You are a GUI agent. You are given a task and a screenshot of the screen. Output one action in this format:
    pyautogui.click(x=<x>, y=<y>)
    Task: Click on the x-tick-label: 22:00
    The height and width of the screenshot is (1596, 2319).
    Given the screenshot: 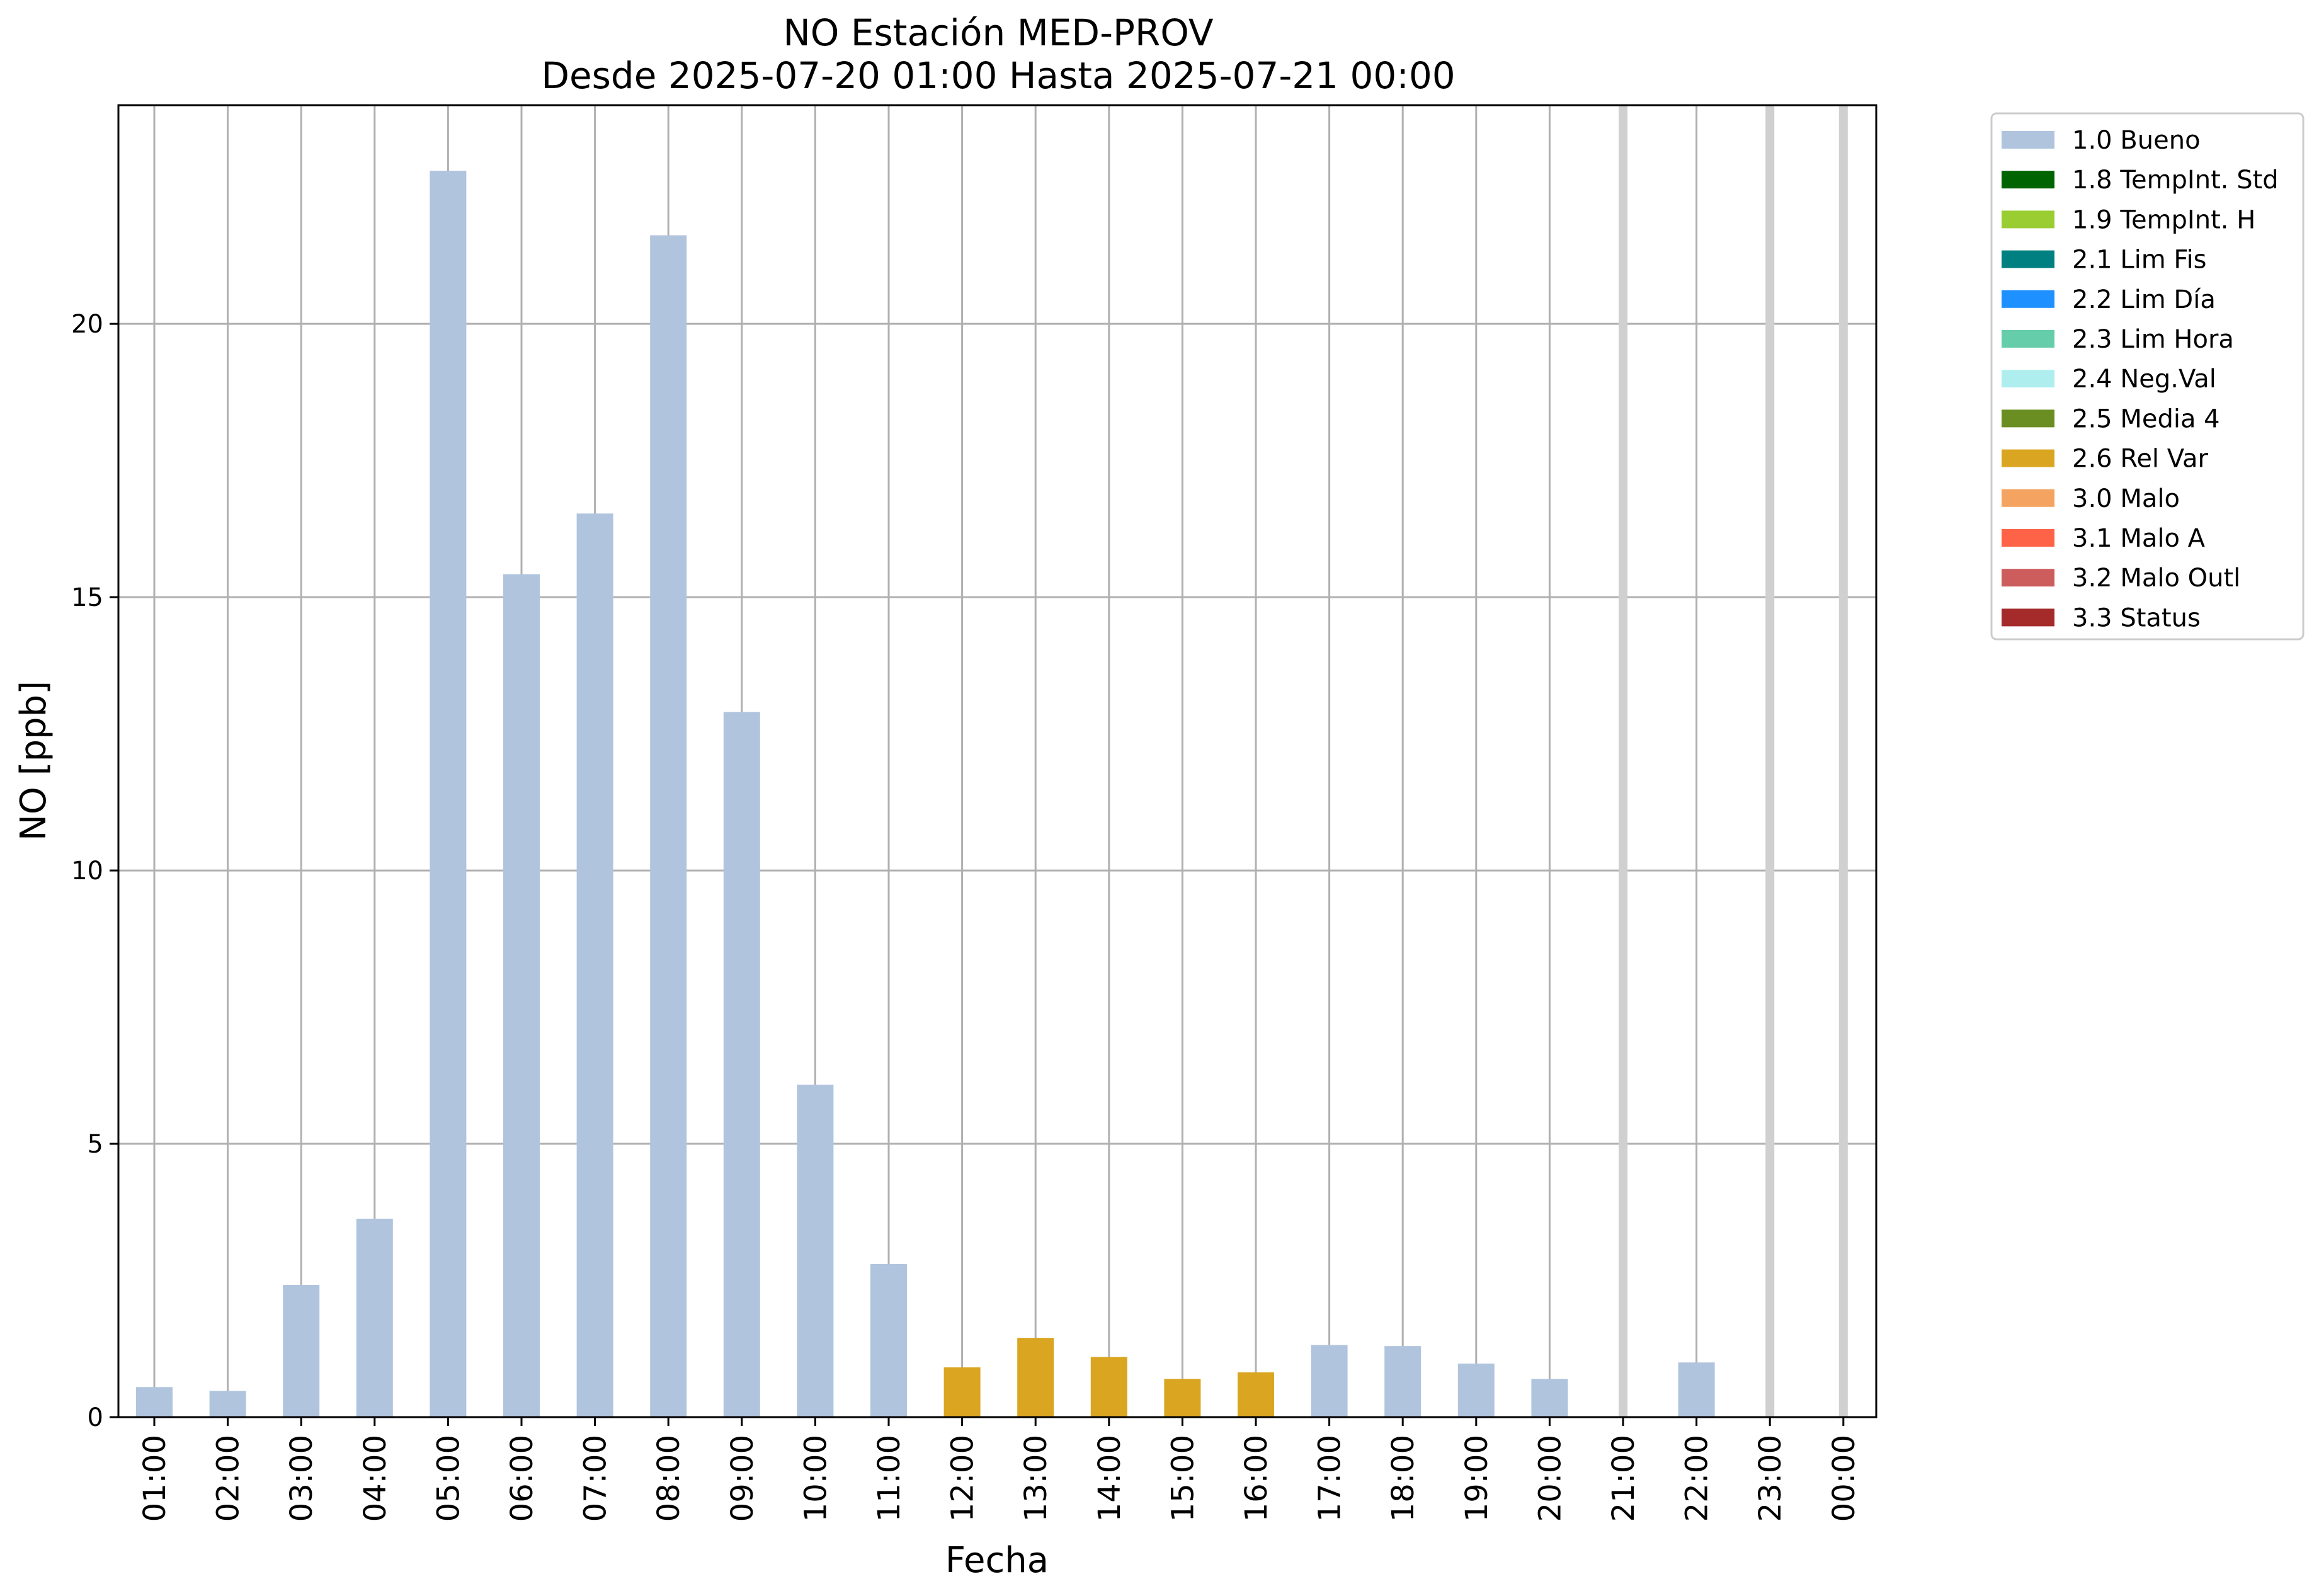 What is the action you would take?
    pyautogui.click(x=1697, y=1478)
    